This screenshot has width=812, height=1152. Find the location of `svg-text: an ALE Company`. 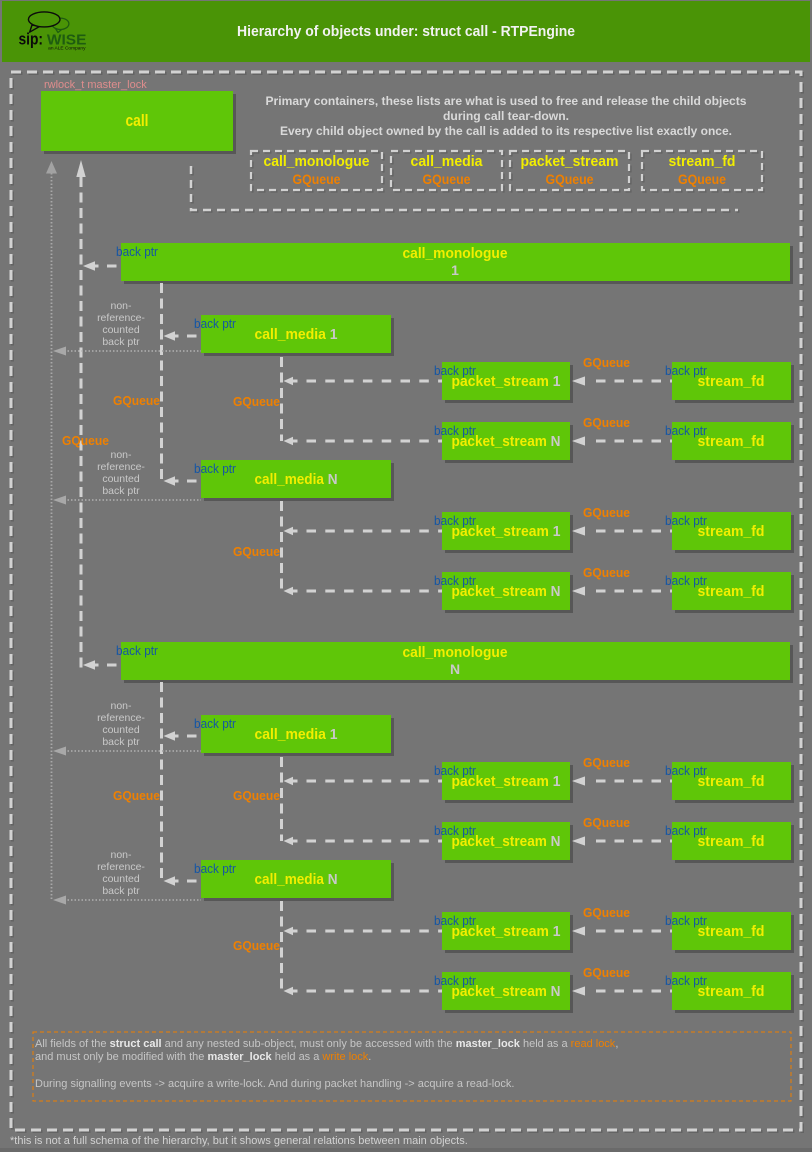

svg-text: an ALE Company is located at coordinates (67, 48).